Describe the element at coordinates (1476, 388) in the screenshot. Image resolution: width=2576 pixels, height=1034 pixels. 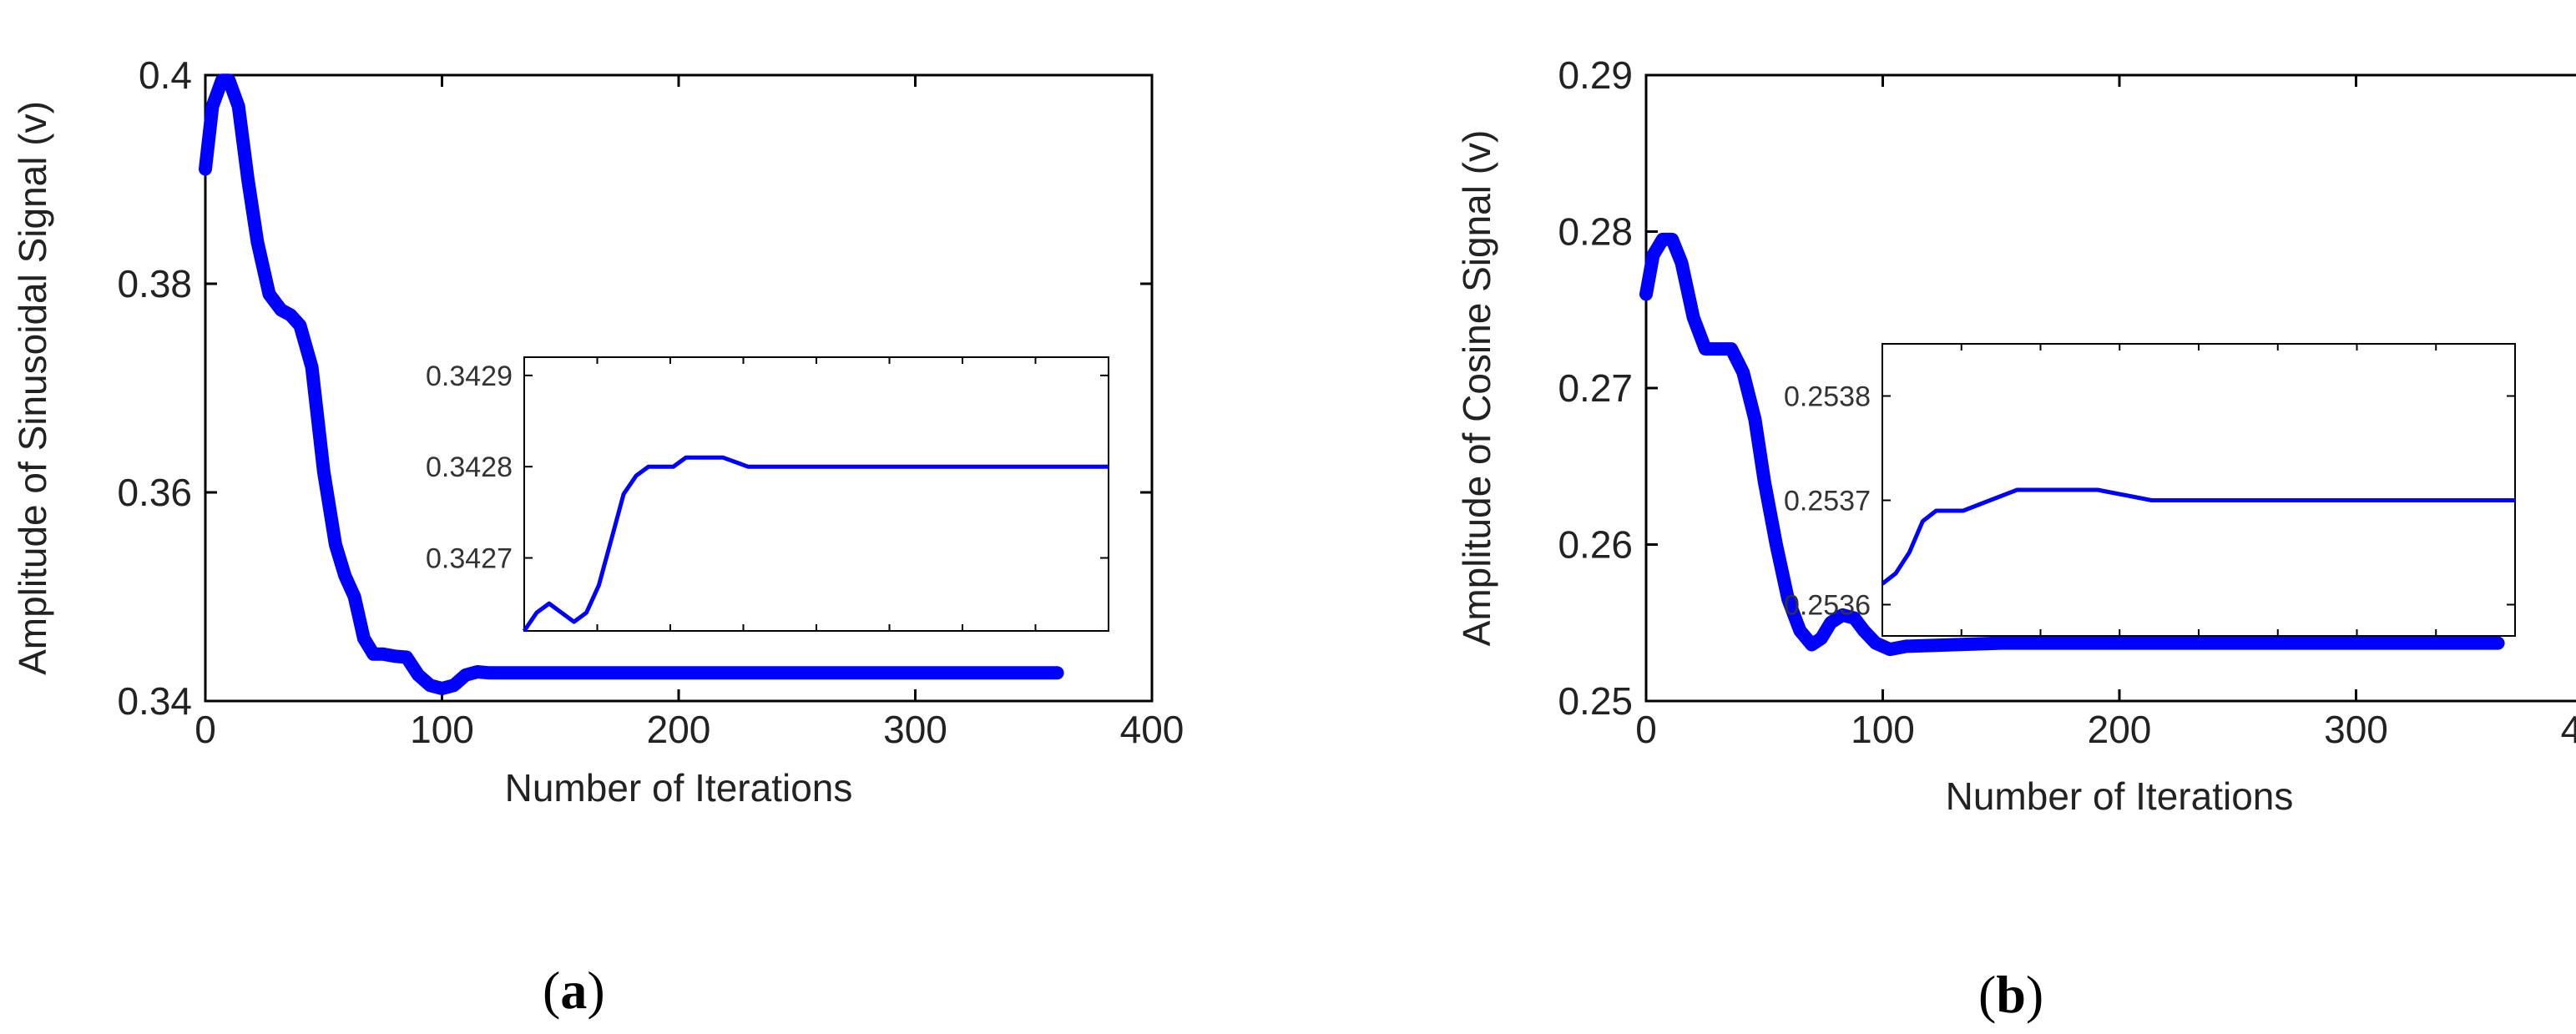
I see `y-axis-label: Amplitude of Cosine Signal (v)` at that location.